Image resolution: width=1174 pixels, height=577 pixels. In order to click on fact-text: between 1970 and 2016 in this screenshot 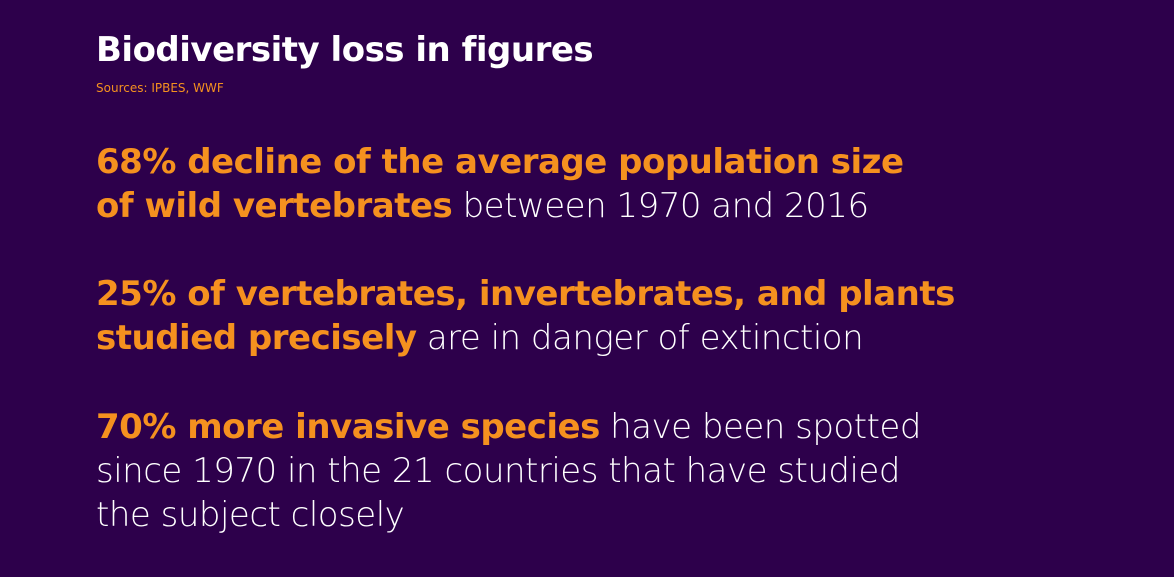, I will do `click(660, 206)`.